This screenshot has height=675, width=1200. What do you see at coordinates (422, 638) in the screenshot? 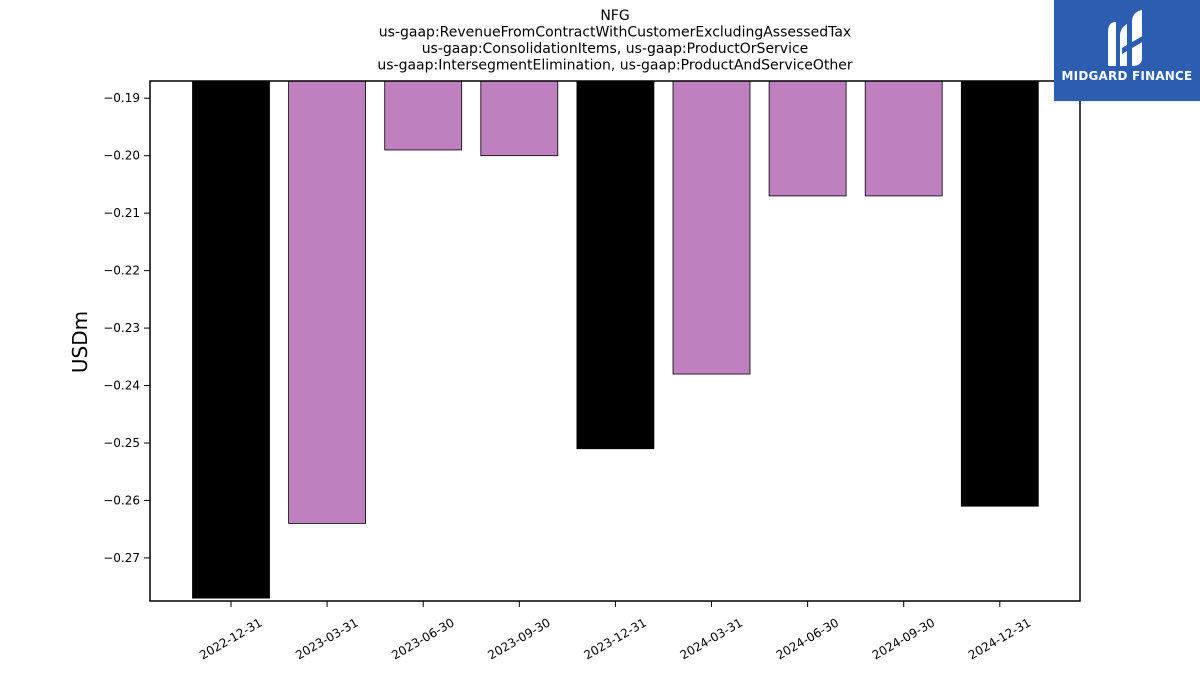
I see `x-tick-label: 2023-06-30` at bounding box center [422, 638].